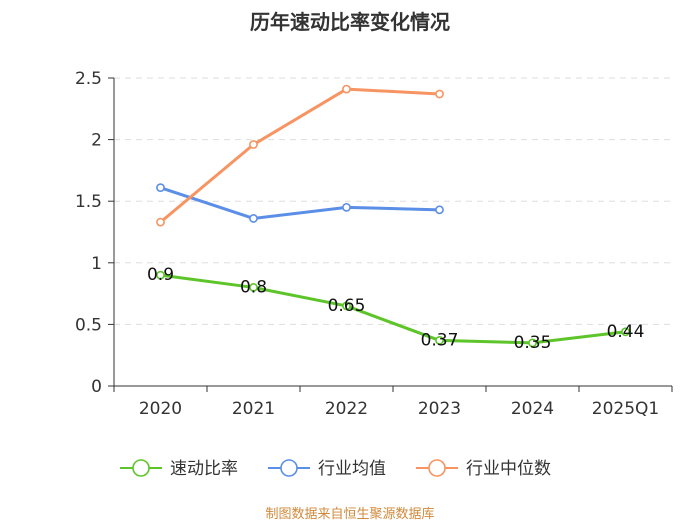 The image size is (700, 525). What do you see at coordinates (532, 409) in the screenshot?
I see `x-tick-label: 2024` at bounding box center [532, 409].